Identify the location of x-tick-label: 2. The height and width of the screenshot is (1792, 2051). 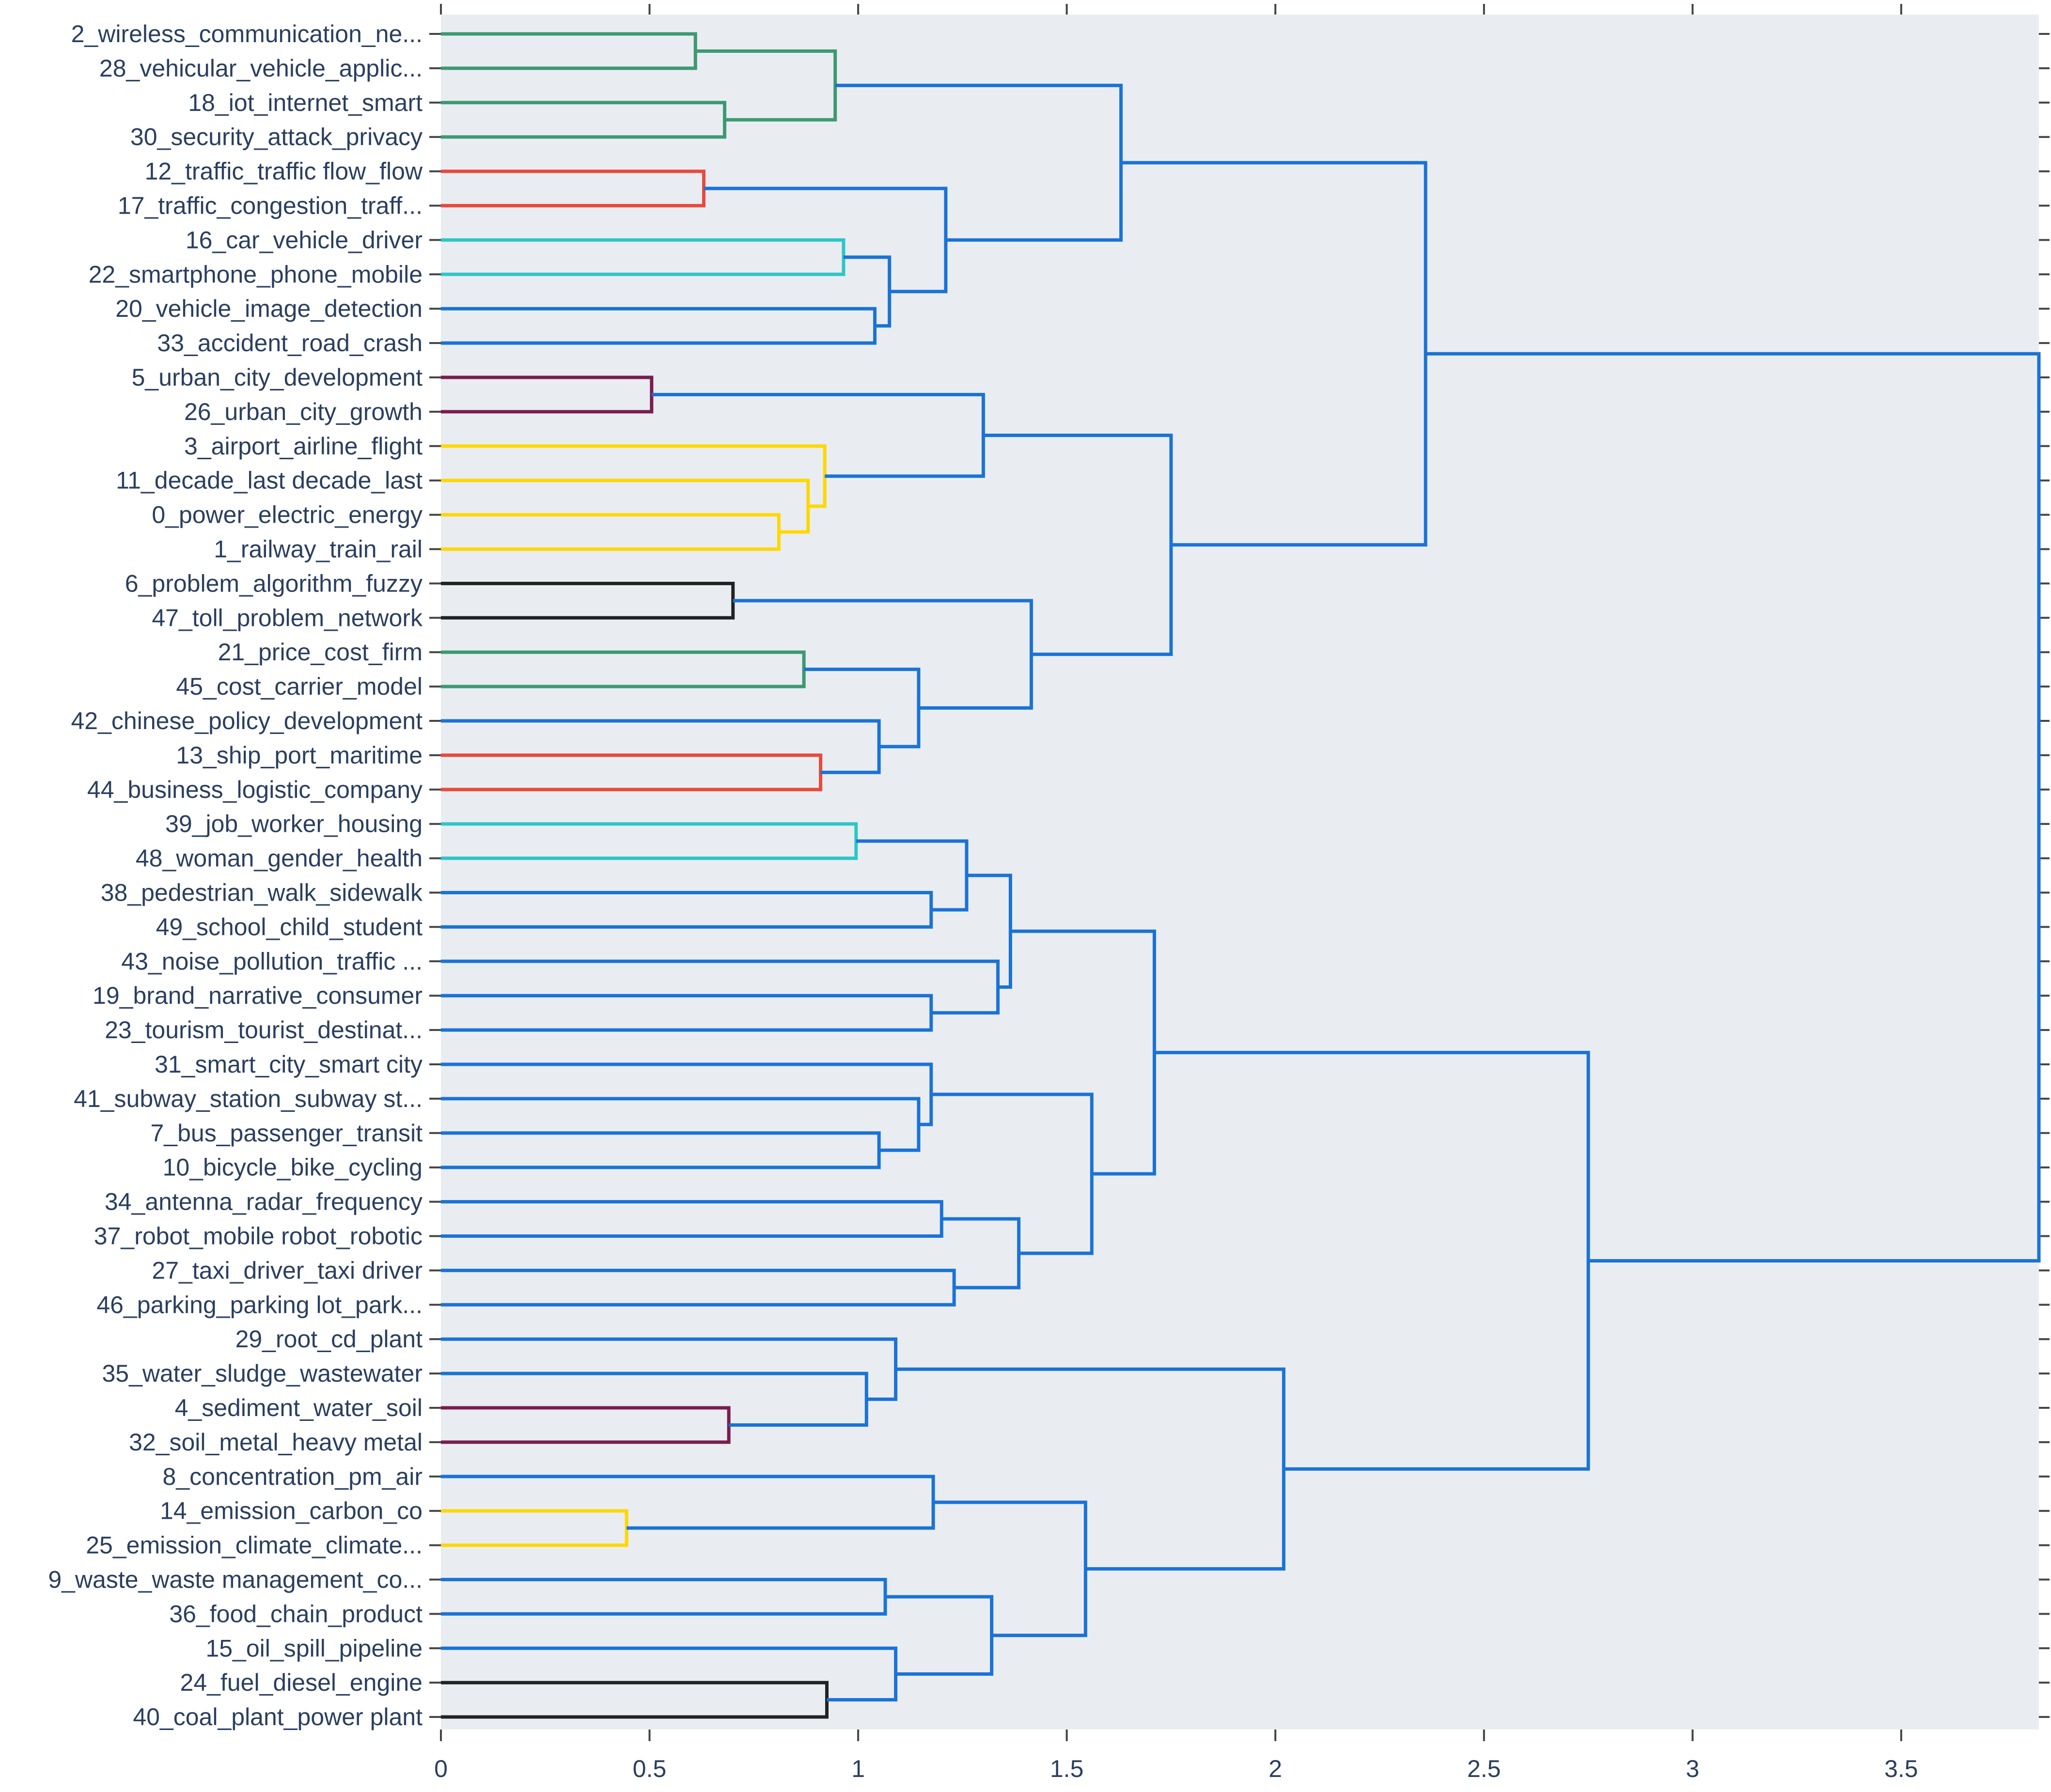
(1275, 1769).